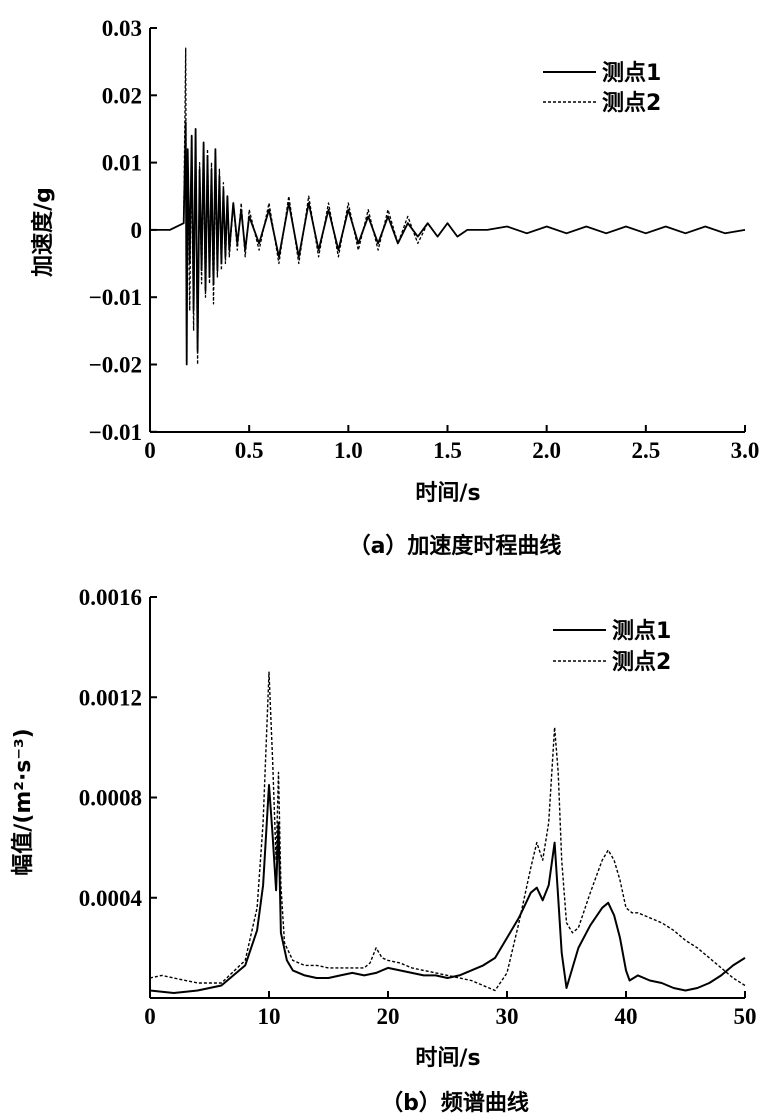 The image size is (780, 1120). Describe the element at coordinates (110, 597) in the screenshot. I see `y-tick-label: 0.0016` at that location.